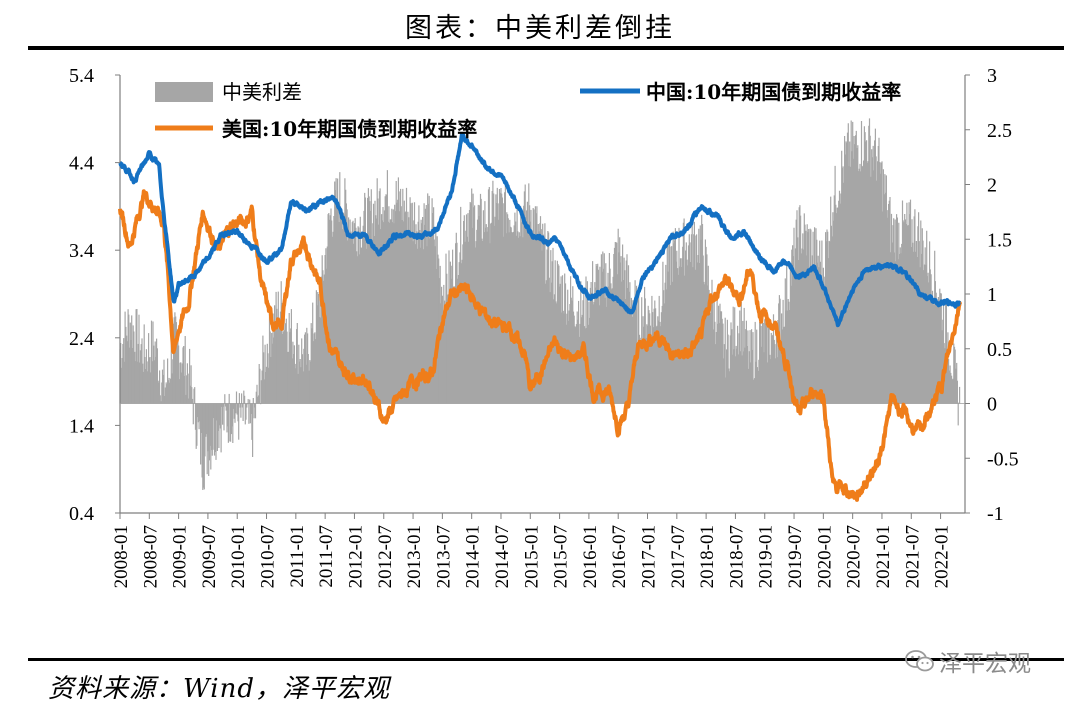 Image resolution: width=1080 pixels, height=709 pixels. What do you see at coordinates (531, 556) in the screenshot?
I see `x-tick-label: 2015-01` at bounding box center [531, 556].